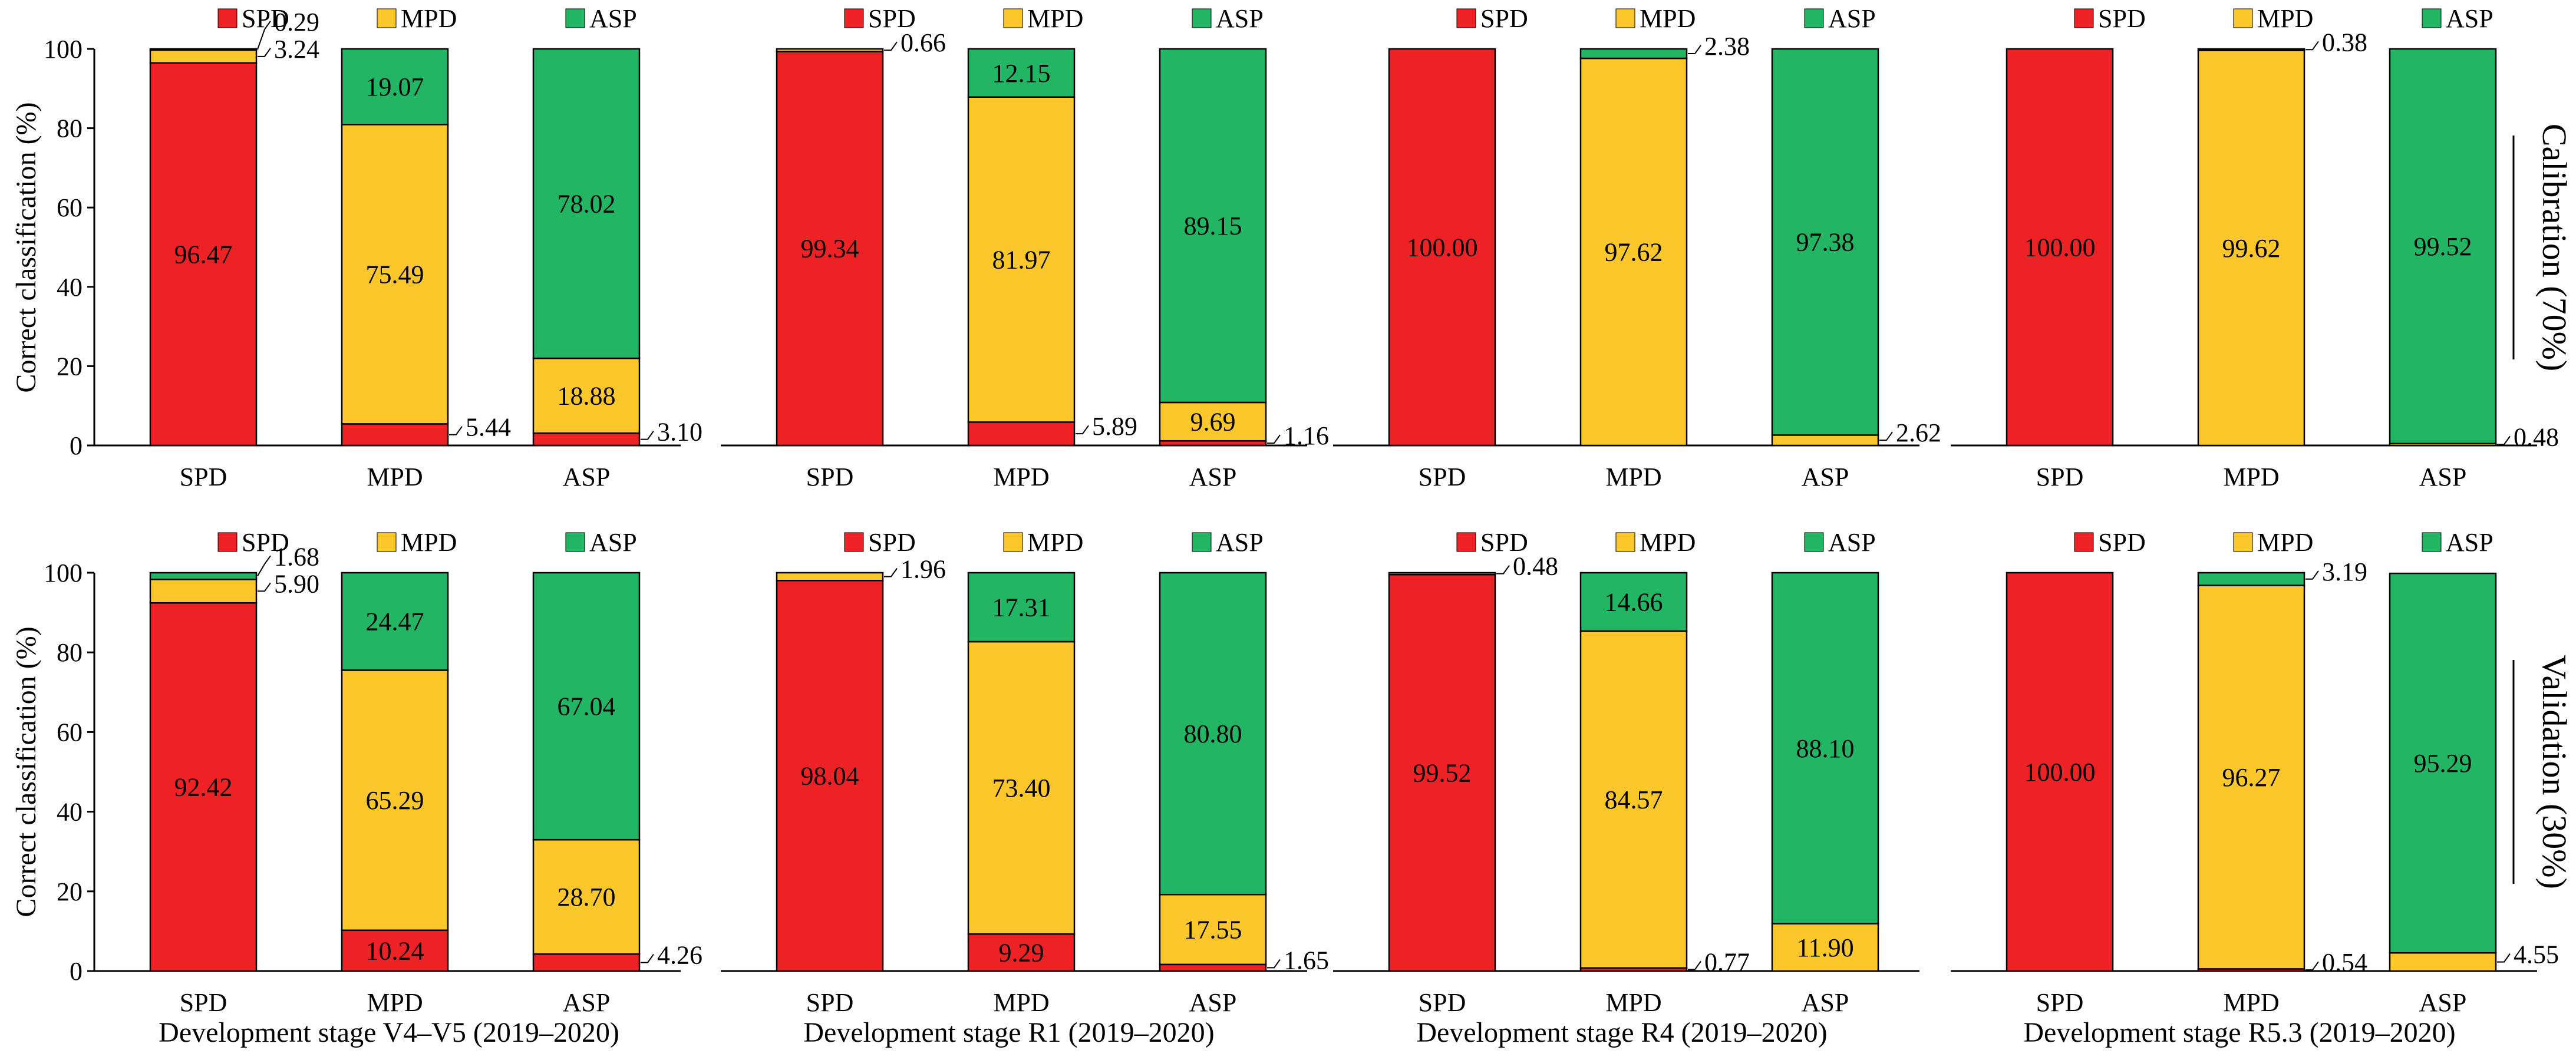 The height and width of the screenshot is (1060, 2576). I want to click on data-label: 97.62, so click(1634, 252).